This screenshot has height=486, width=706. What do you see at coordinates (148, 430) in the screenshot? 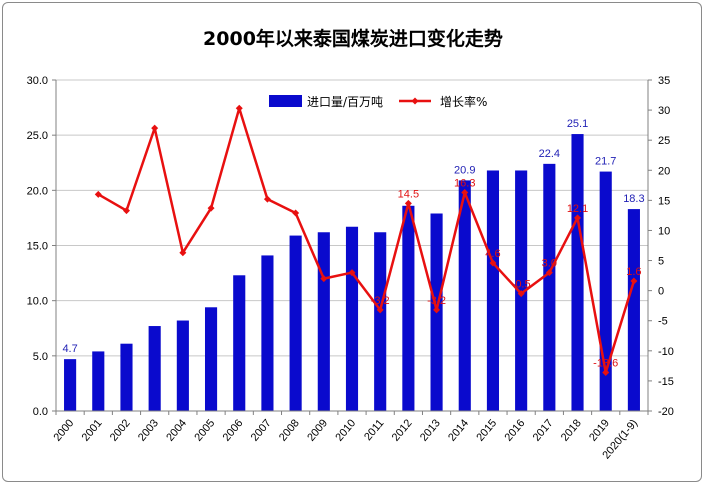
I see `x-tick-label: 2003` at bounding box center [148, 430].